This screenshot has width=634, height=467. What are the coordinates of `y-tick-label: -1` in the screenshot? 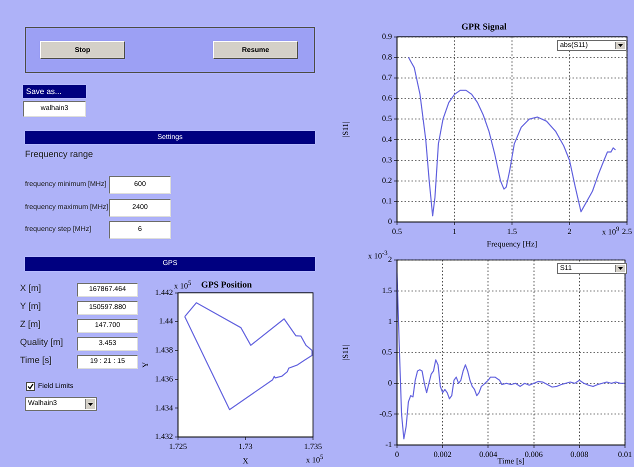 It's located at (388, 445).